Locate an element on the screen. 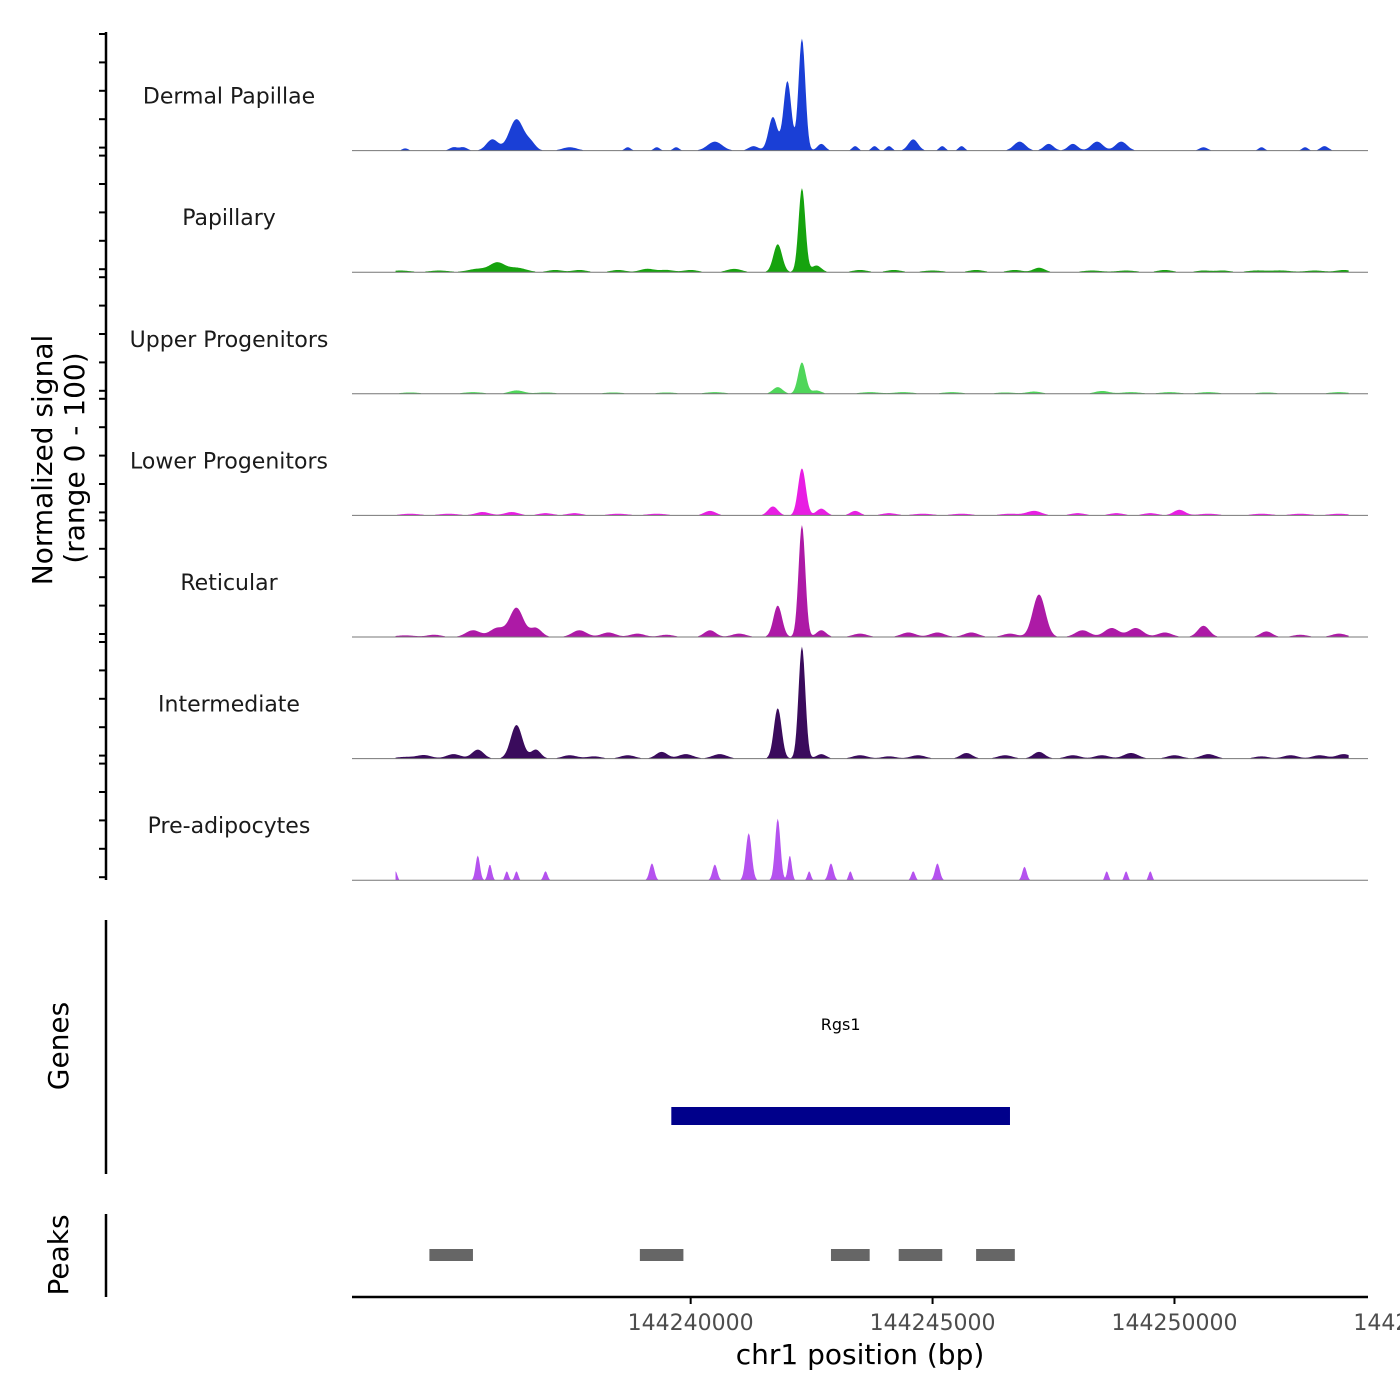 The height and width of the screenshot is (1400, 1400). y-axis-title-line1: Normalized signal is located at coordinates (42, 460).